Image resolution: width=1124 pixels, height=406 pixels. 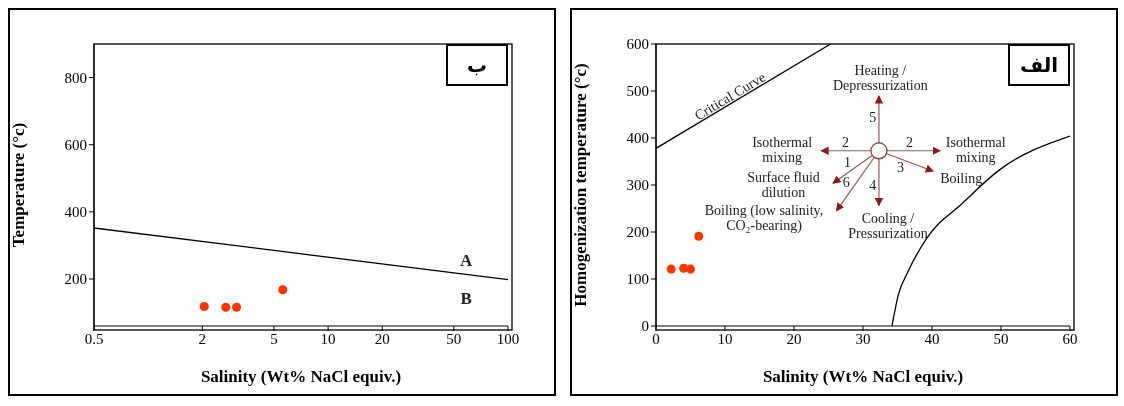 I want to click on annotation: 6, so click(x=846, y=183).